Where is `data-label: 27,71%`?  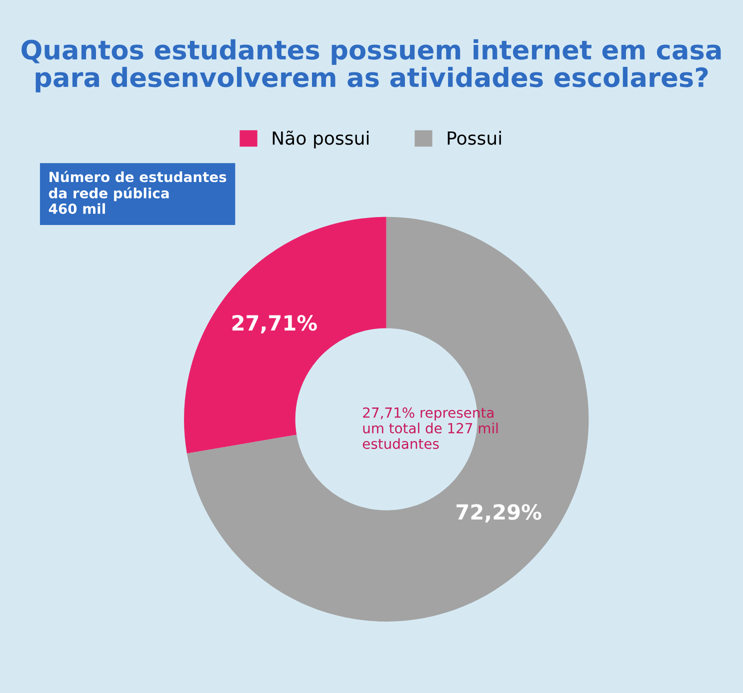
data-label: 27,71% is located at coordinates (274, 324).